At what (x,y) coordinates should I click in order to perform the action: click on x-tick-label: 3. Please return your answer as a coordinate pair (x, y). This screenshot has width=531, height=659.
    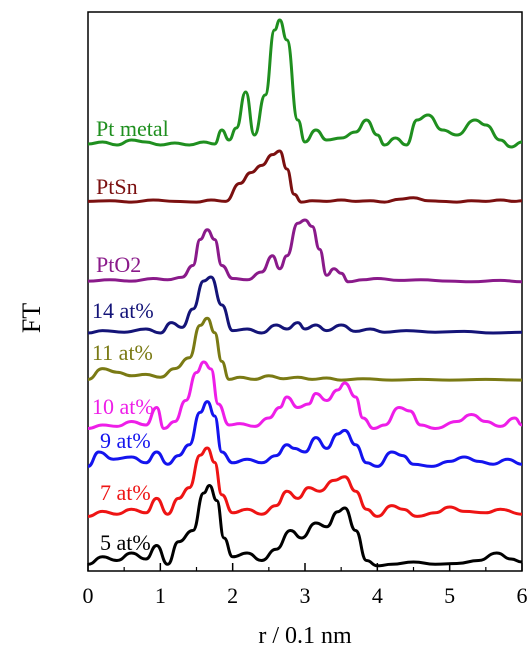
    Looking at the image, I should click on (305, 595).